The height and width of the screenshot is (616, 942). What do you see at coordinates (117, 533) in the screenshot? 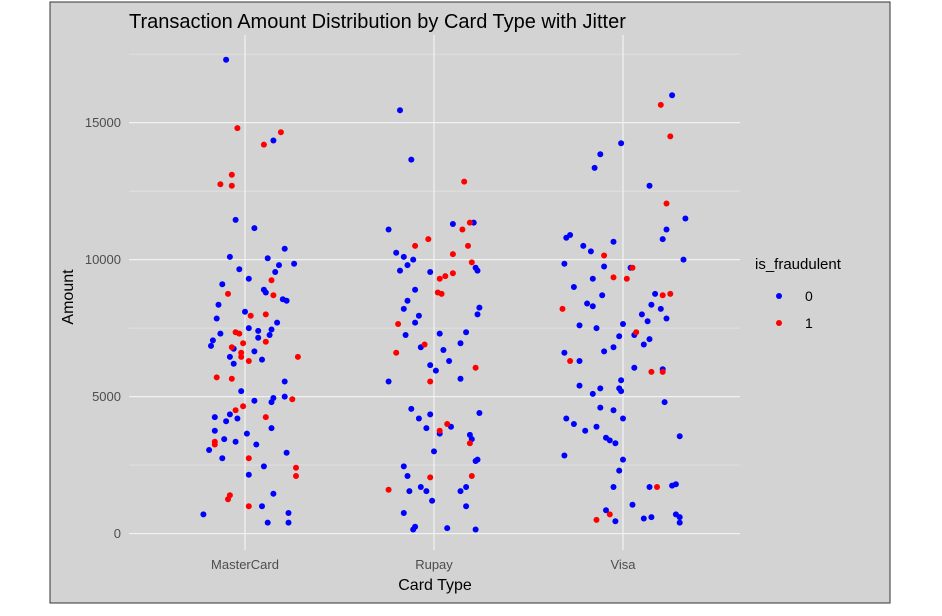
I see `y-tick-label: 0` at bounding box center [117, 533].